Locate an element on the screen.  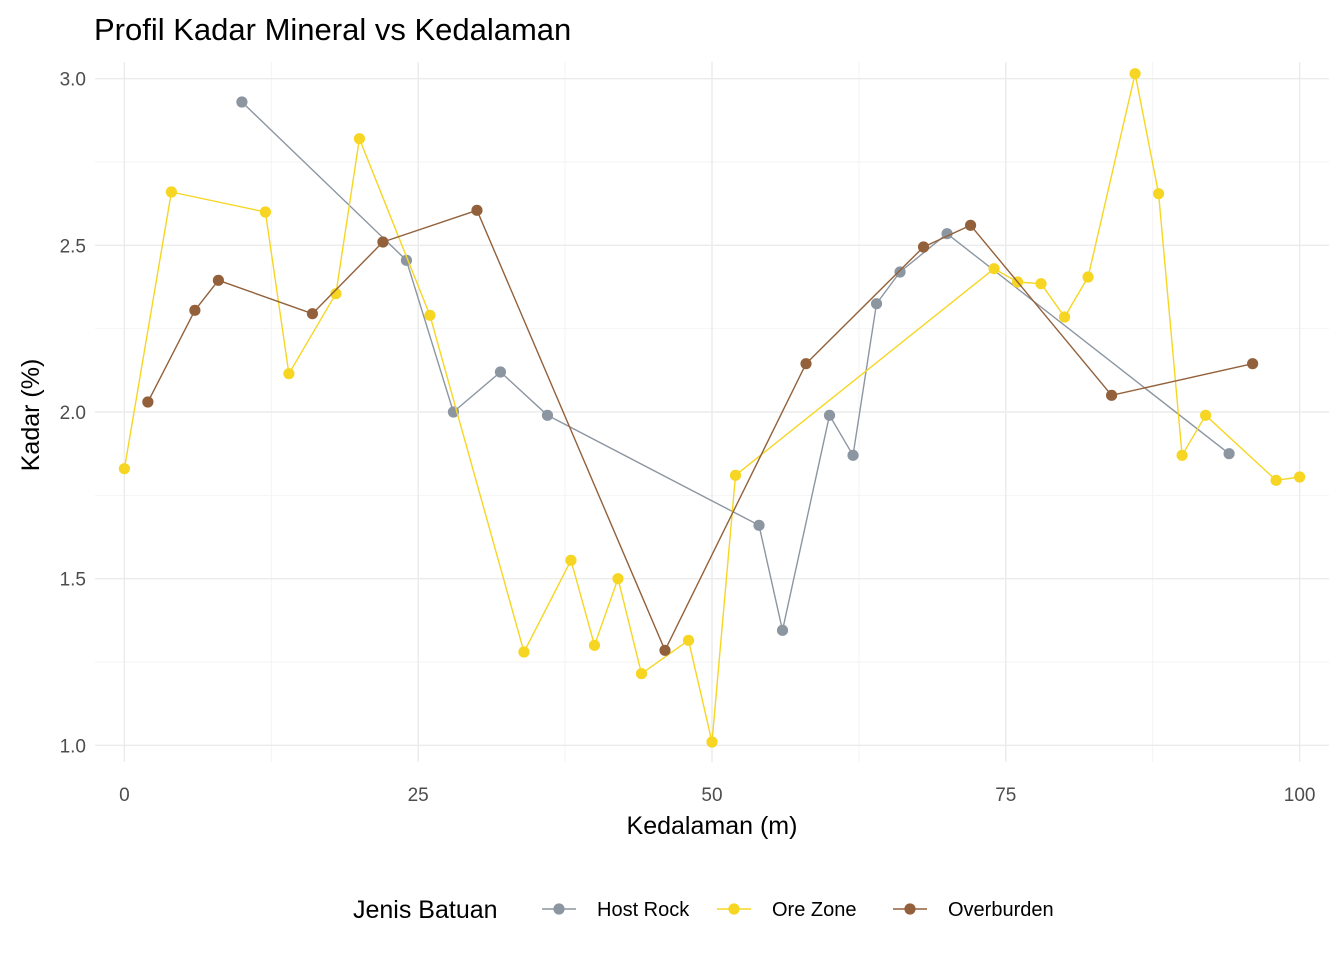
legend-item-ore-zone: Ore Zone is located at coordinates (786, 910).